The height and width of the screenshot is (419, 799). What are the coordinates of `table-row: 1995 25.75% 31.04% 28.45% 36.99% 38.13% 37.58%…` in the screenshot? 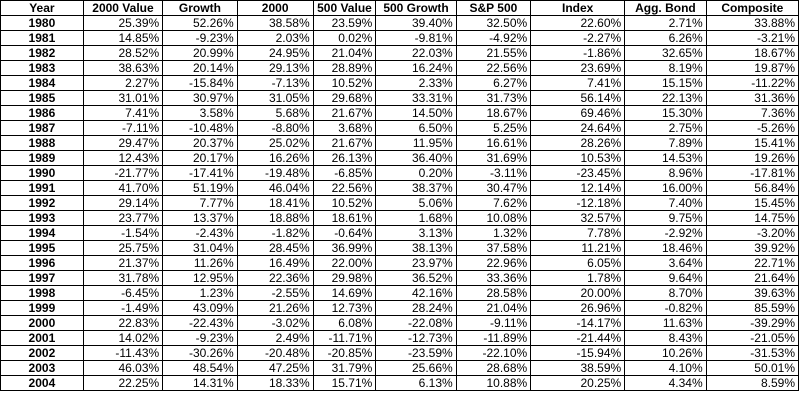 It's located at (399, 248).